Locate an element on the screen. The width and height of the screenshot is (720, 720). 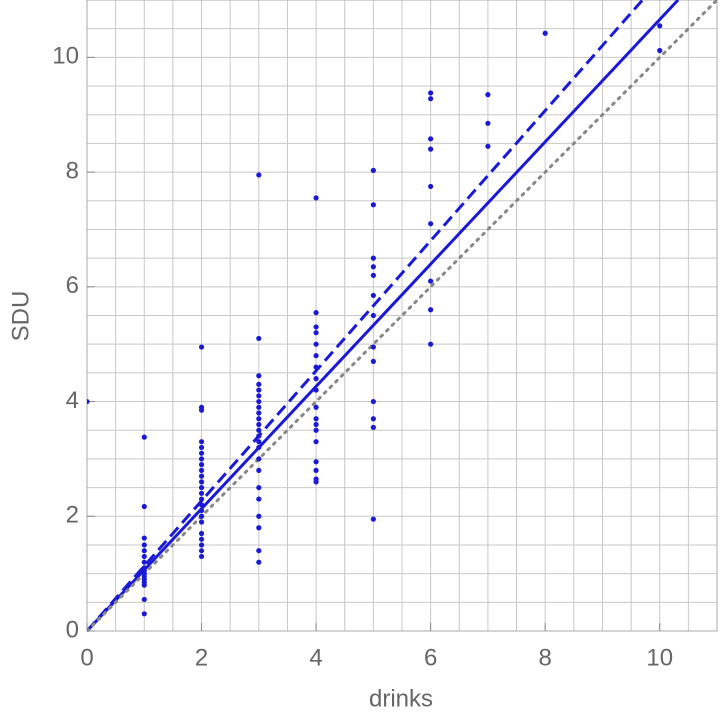
x-tick-label: 8 is located at coordinates (545, 657).